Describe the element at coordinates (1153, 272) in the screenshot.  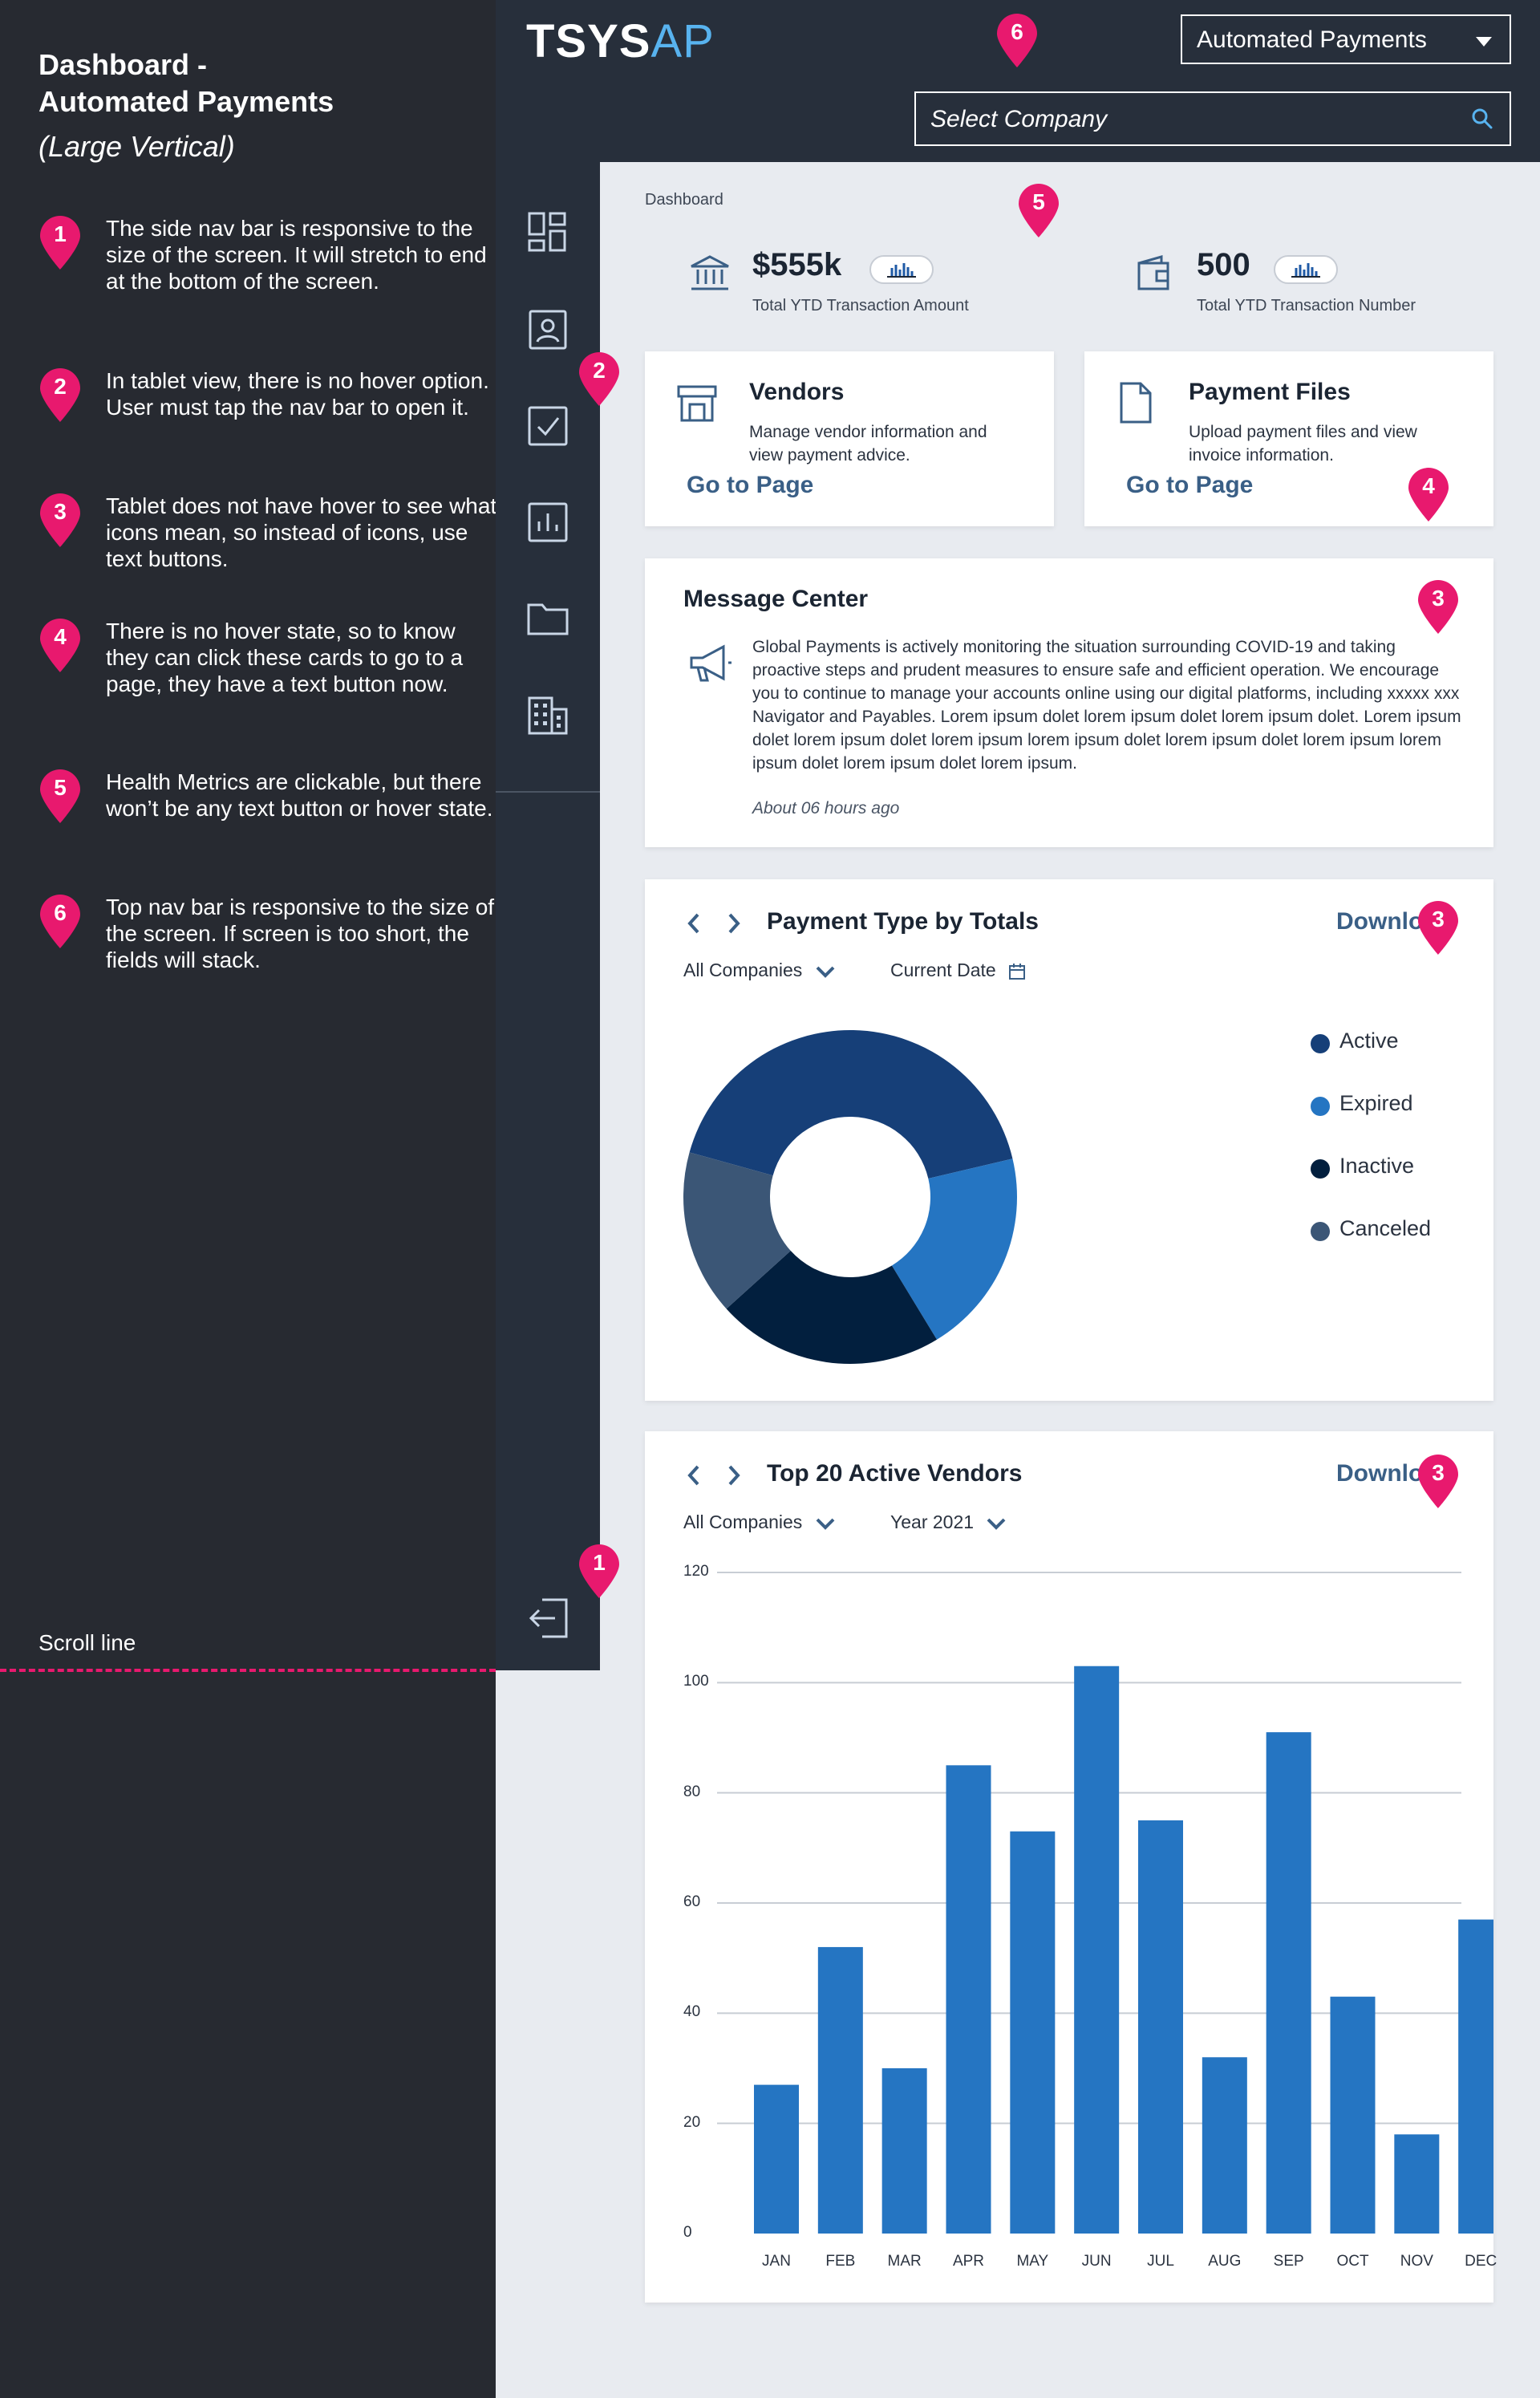
I see `wallet-icon` at that location.